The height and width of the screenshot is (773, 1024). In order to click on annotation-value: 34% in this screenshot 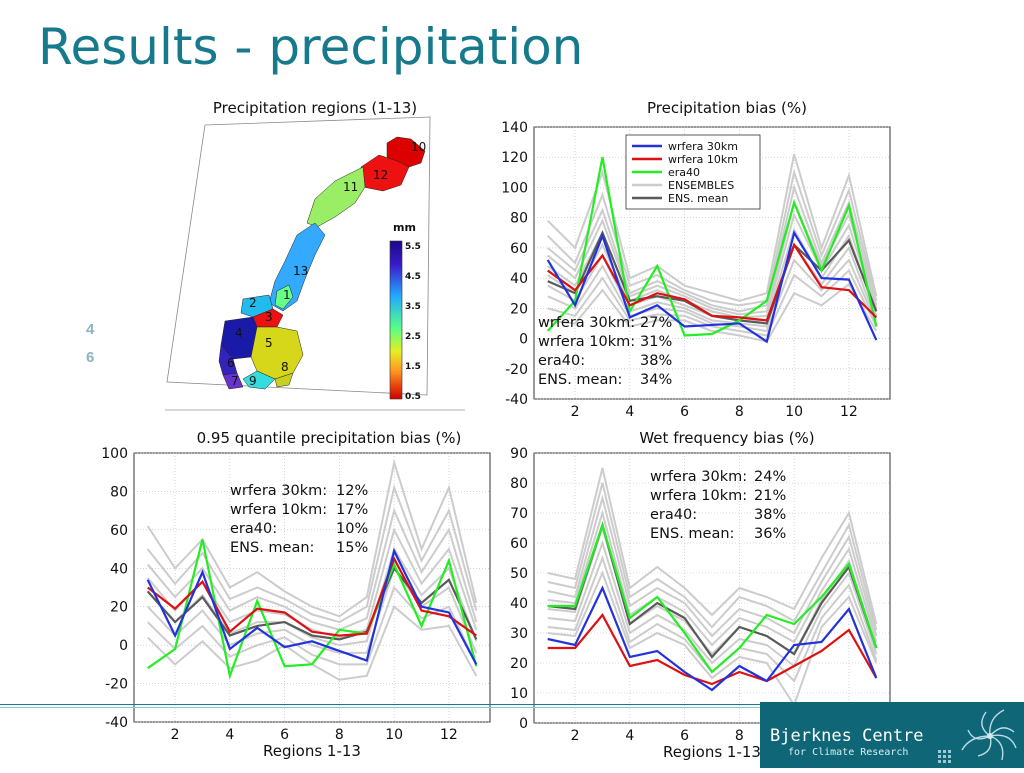, I will do `click(656, 380)`.